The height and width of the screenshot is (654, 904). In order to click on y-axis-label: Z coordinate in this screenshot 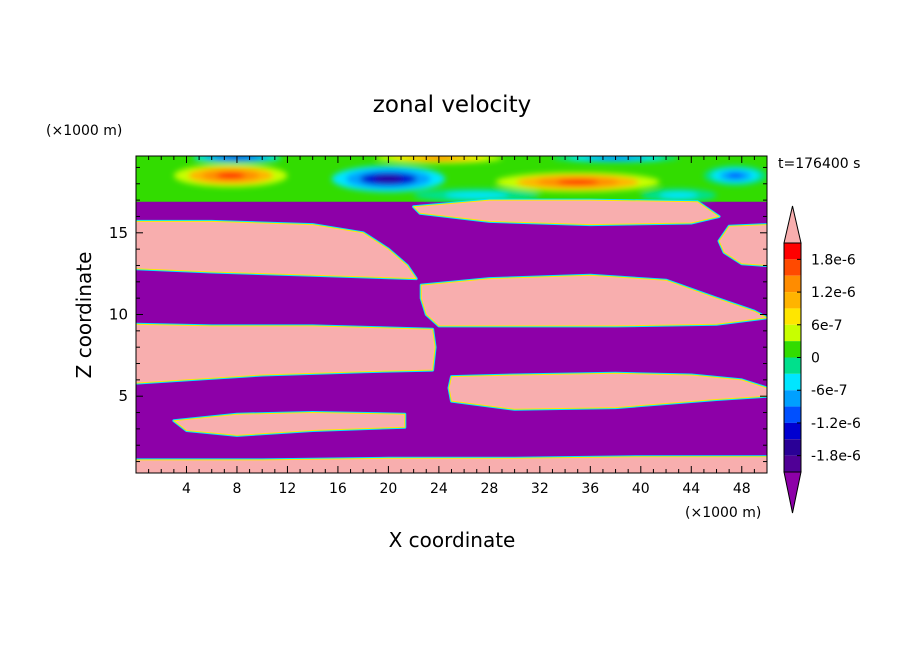, I will do `click(84, 315)`.